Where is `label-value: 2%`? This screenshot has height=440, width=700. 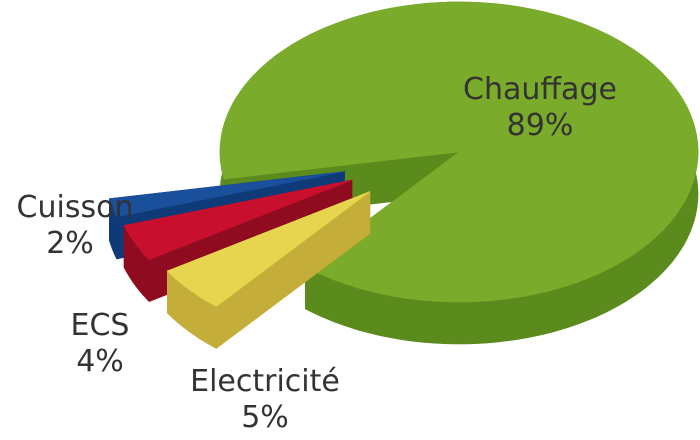
label-value: 2% is located at coordinates (70, 243).